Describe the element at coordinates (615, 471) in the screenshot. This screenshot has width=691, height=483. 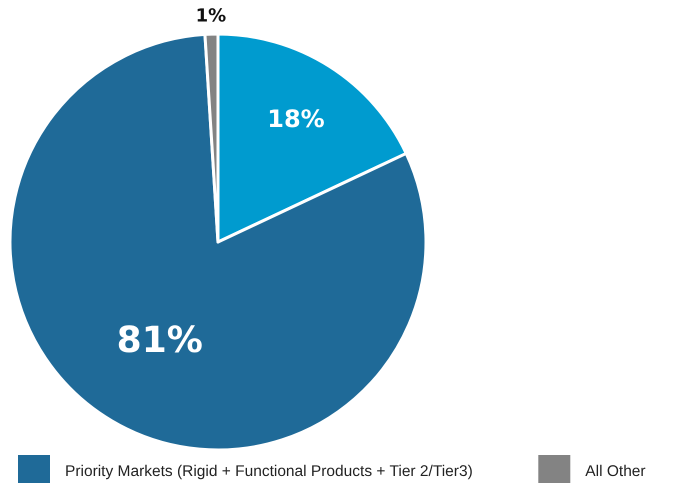
I see `legend-label: All Other` at that location.